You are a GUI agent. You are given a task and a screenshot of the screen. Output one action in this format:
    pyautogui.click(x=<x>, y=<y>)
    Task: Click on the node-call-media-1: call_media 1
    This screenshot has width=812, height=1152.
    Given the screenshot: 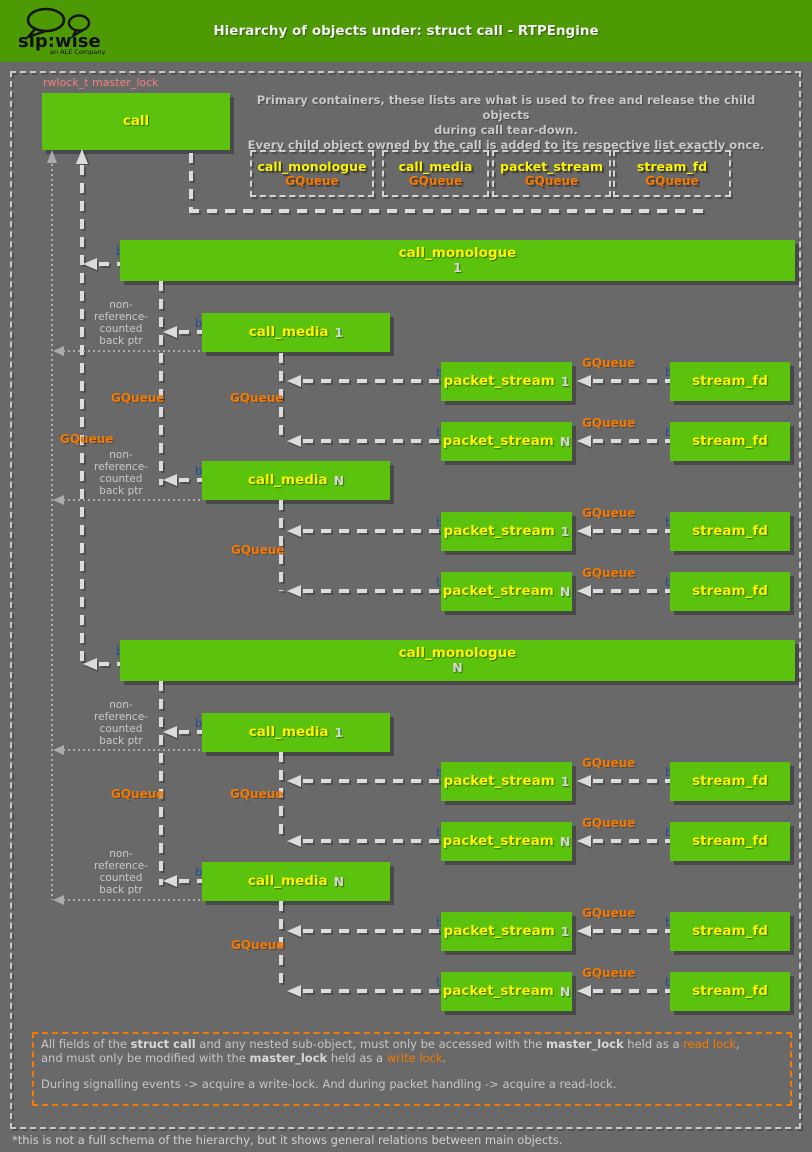 What is the action you would take?
    pyautogui.click(x=296, y=732)
    